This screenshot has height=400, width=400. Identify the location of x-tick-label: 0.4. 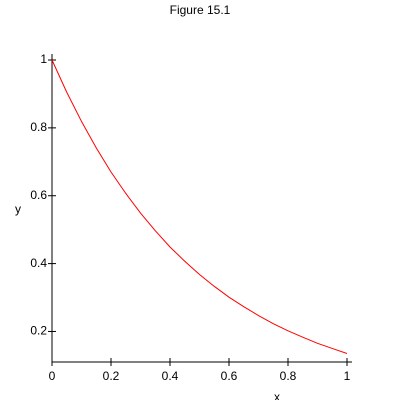
(170, 376).